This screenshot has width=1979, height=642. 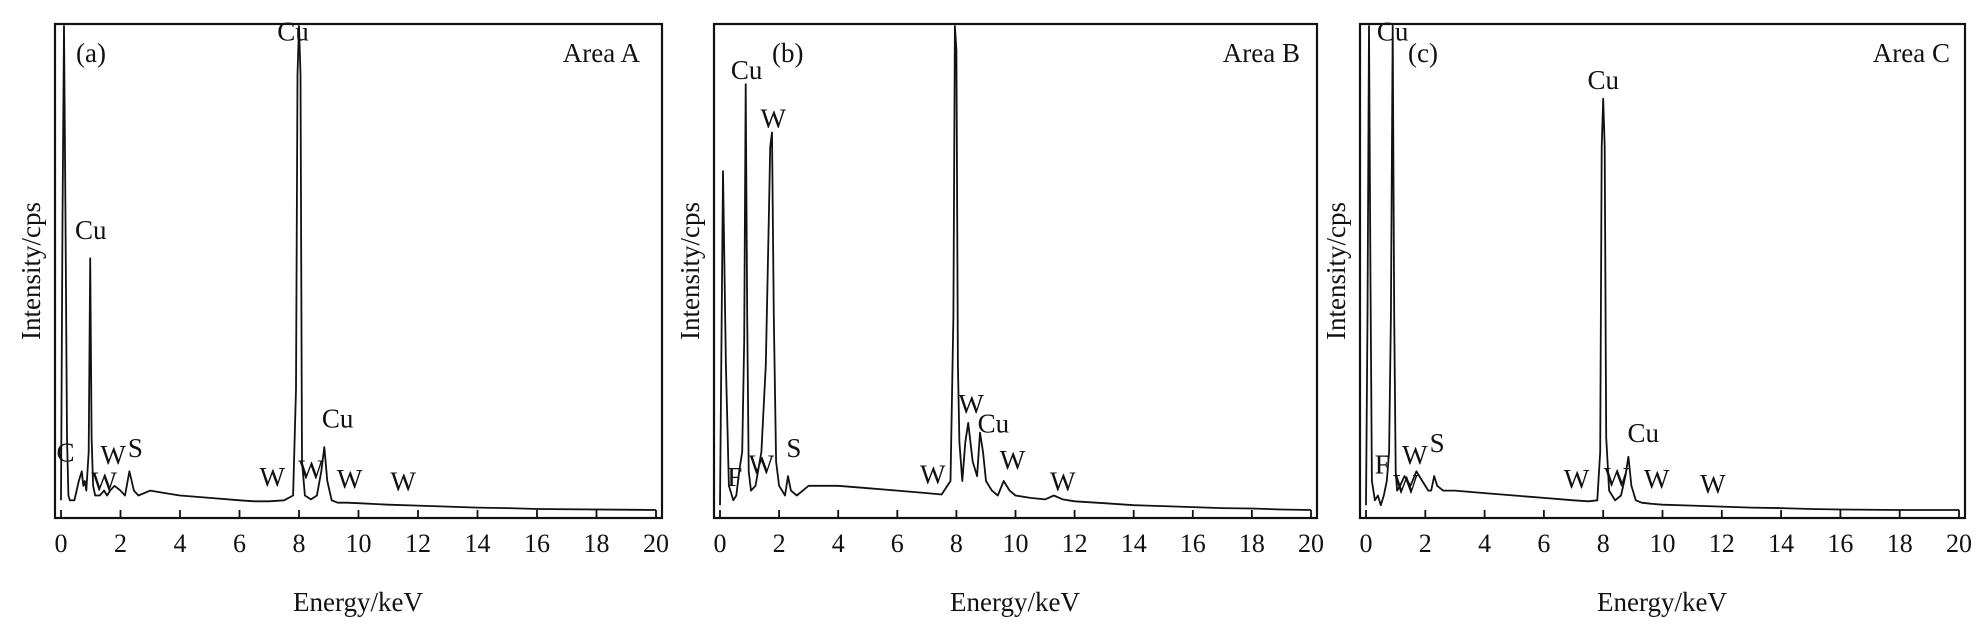 I want to click on peak-label: C, so click(x=65, y=453).